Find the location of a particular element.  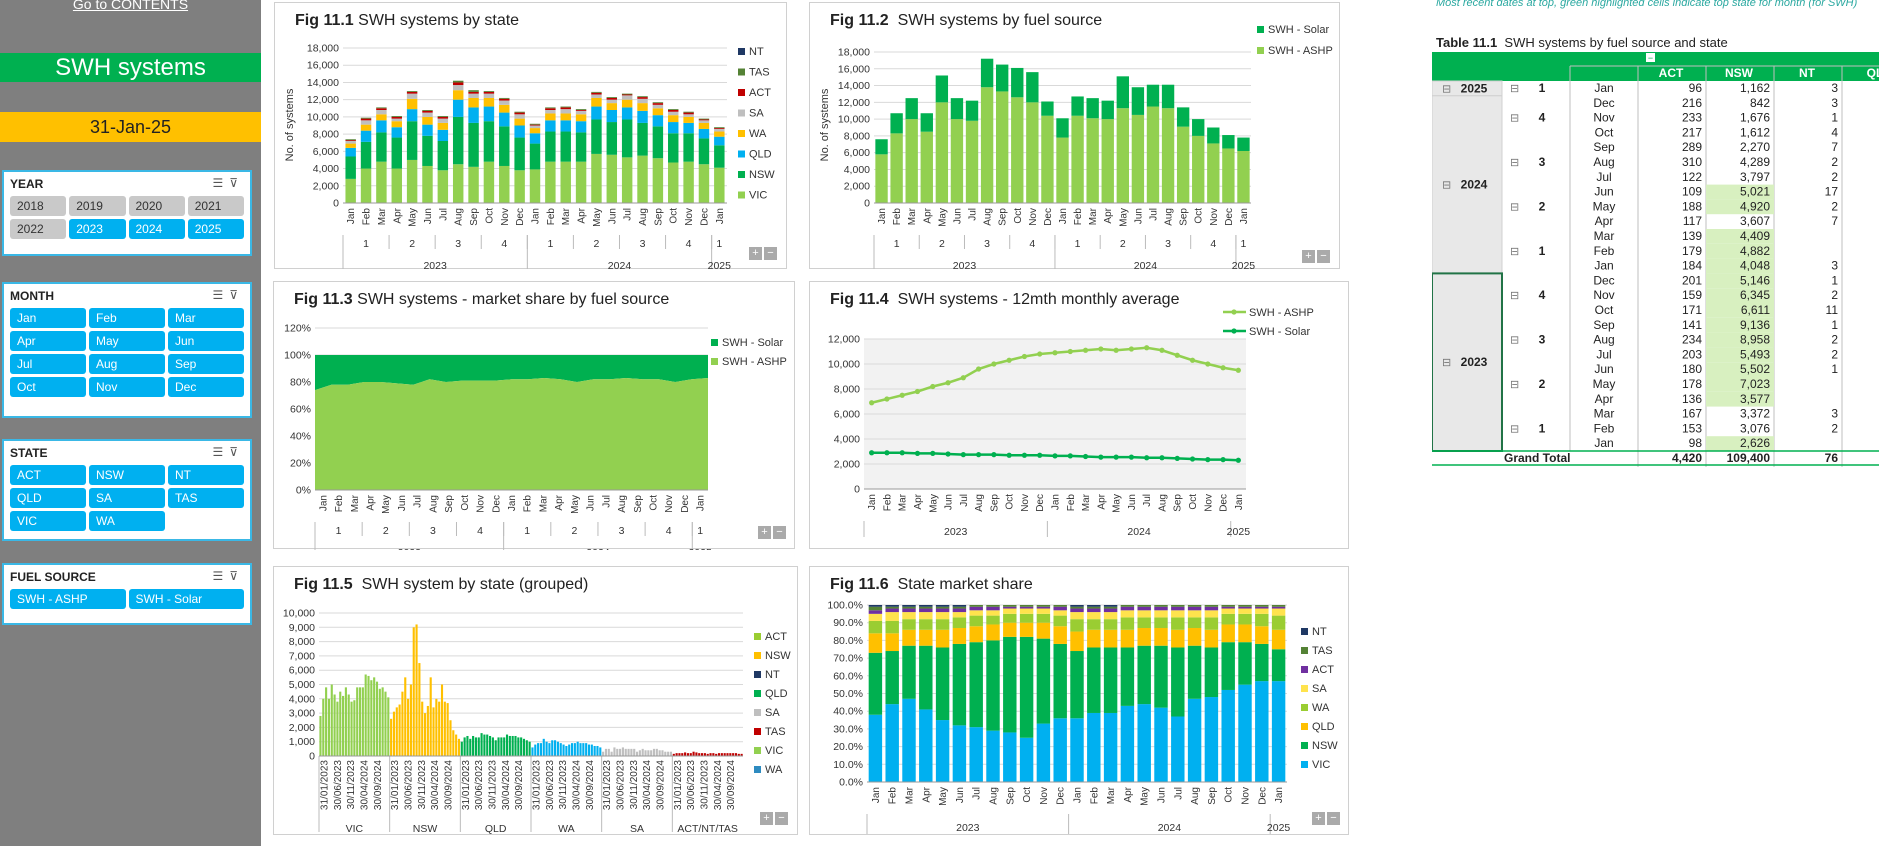

slicer-fuel-swh-ashp: SWH - ASHP is located at coordinates (68, 599).